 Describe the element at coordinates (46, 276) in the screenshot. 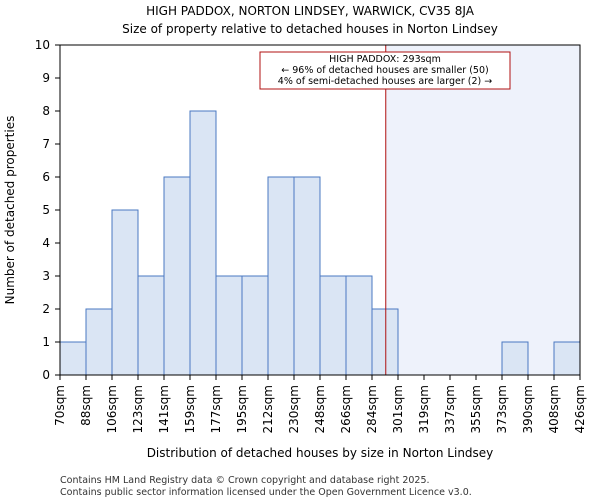

I see `y-tick-label: 3` at that location.